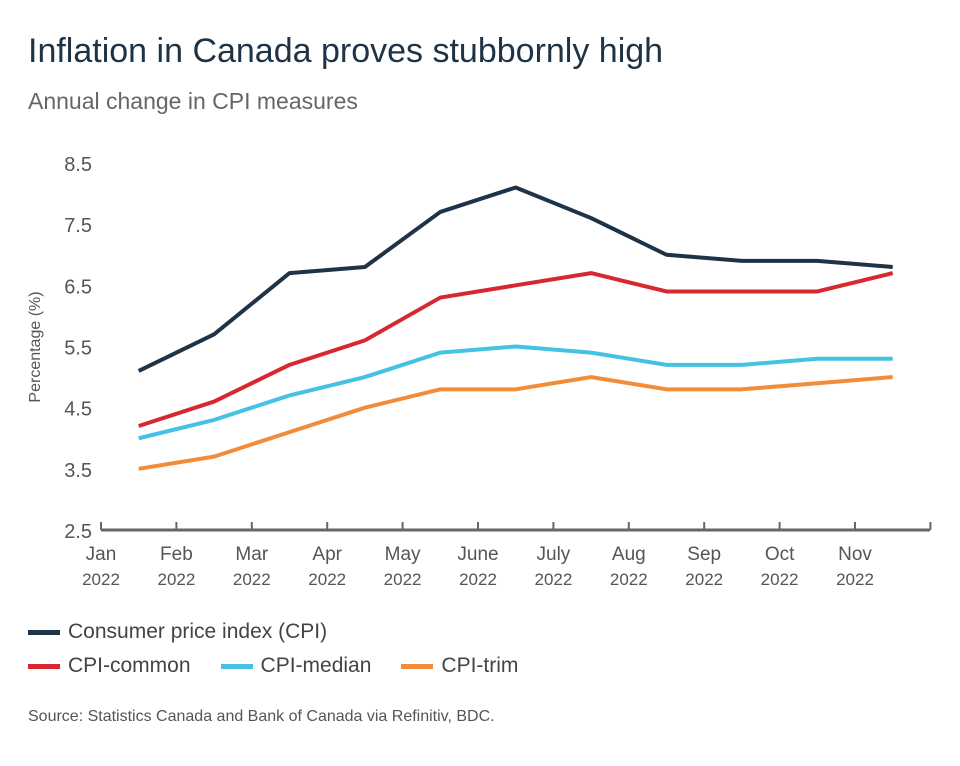  What do you see at coordinates (251, 554) in the screenshot?
I see `x-tick-label: Mar` at bounding box center [251, 554].